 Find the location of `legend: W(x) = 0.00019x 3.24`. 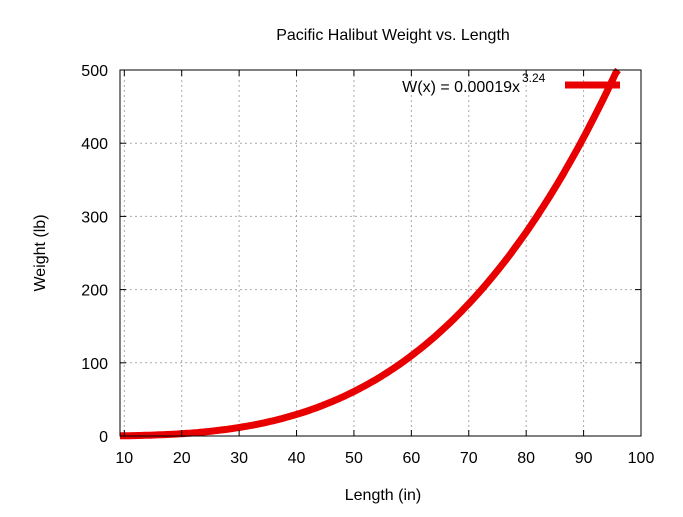

legend: W(x) = 0.00019x 3.24 is located at coordinates (511, 83).